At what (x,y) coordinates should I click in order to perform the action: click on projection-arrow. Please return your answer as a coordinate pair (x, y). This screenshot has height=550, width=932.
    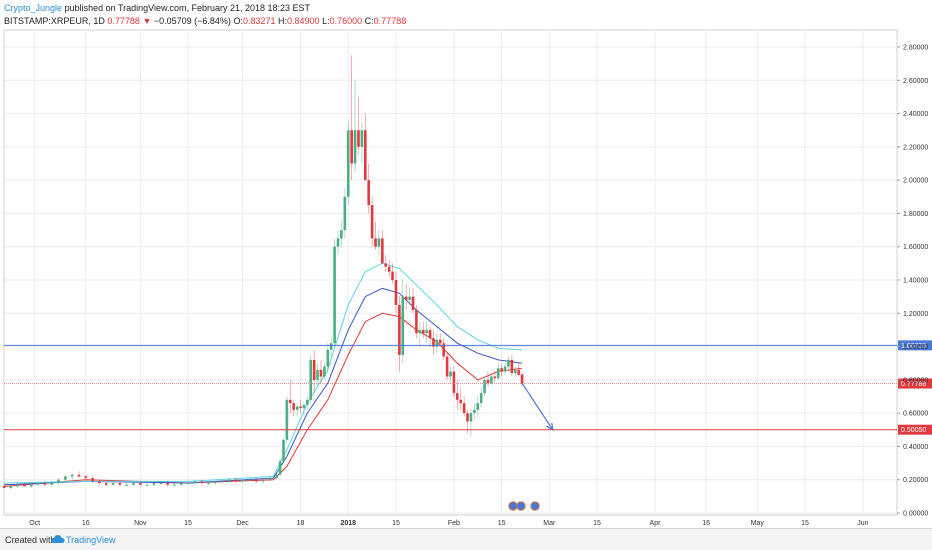
    Looking at the image, I should click on (537, 406).